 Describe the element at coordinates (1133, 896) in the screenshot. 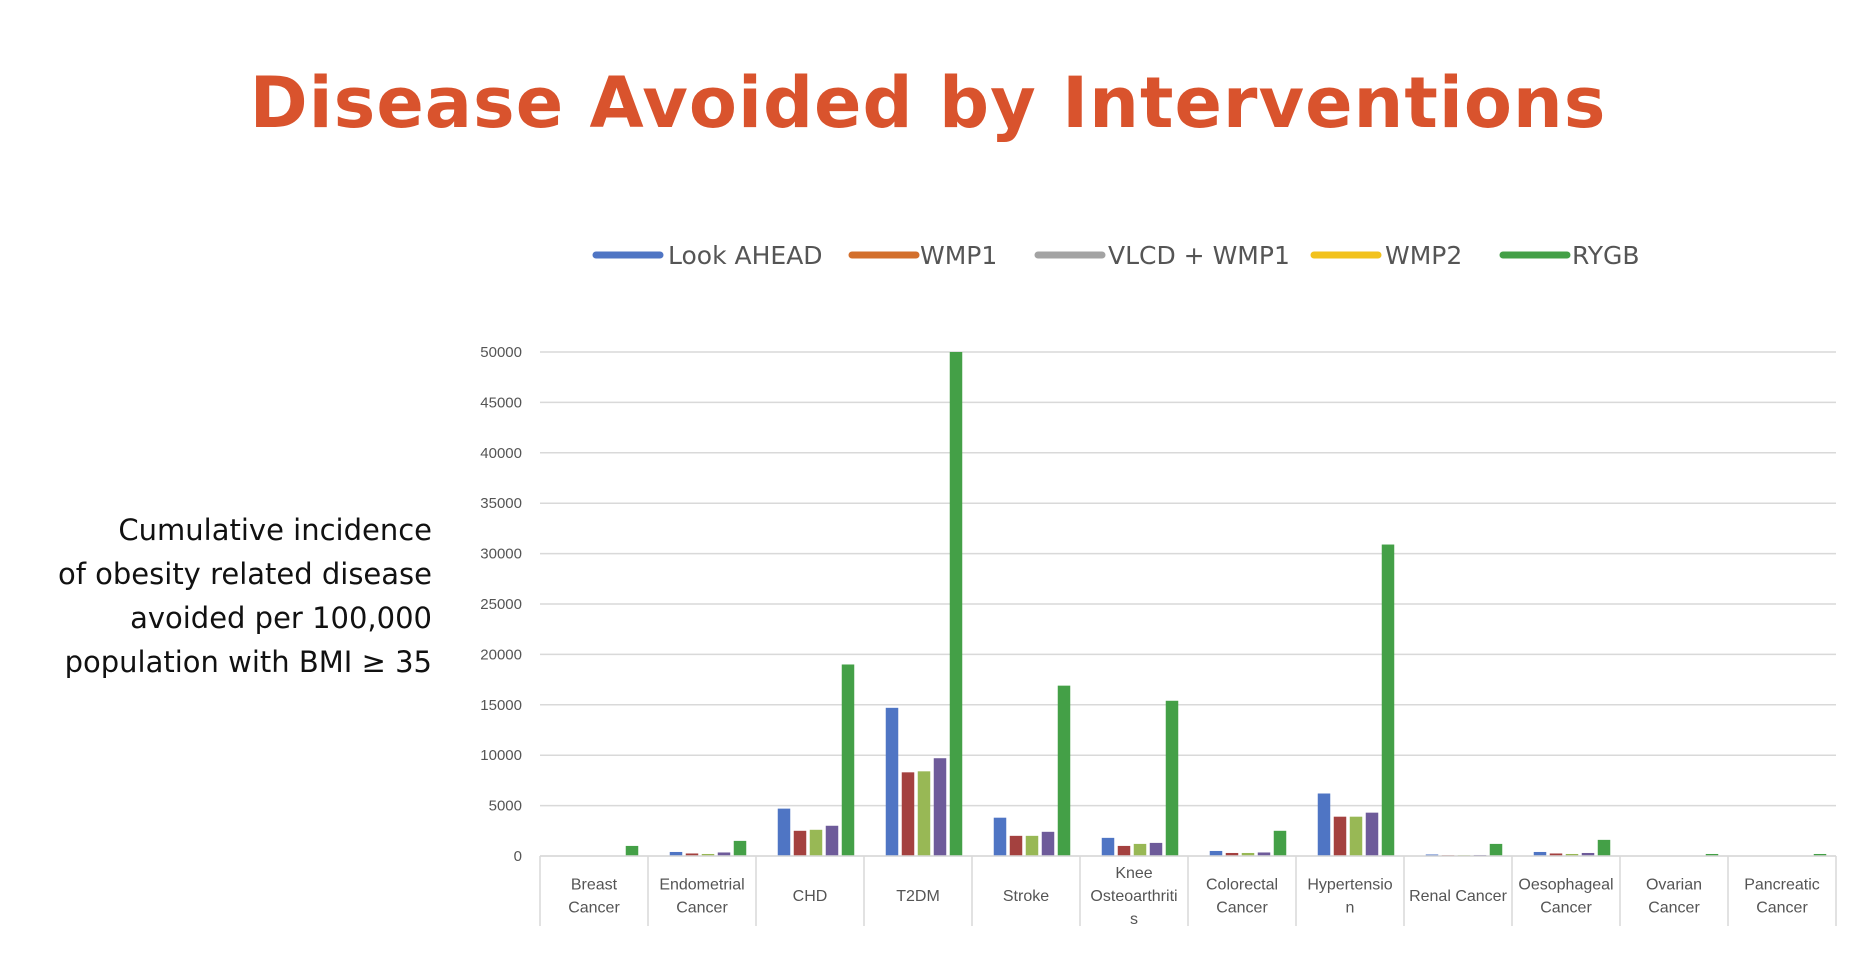

I see `x-tick-label: Knee Osteoarthriti s` at that location.